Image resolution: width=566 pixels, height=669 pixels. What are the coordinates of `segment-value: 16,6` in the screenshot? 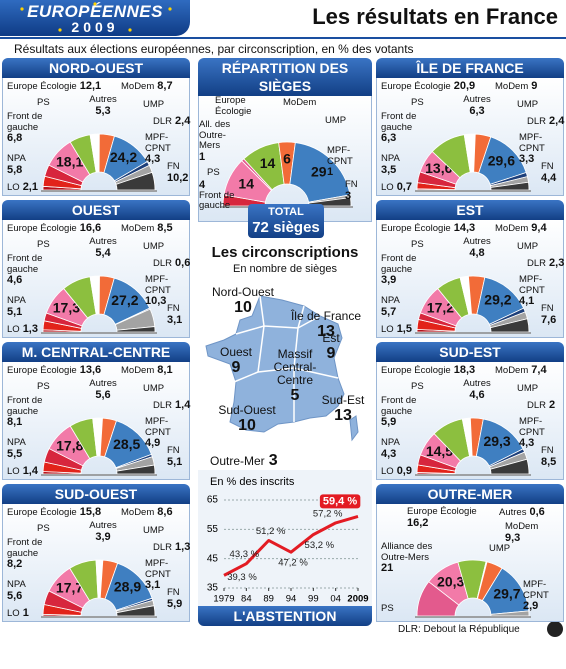 It's located at (90, 228).